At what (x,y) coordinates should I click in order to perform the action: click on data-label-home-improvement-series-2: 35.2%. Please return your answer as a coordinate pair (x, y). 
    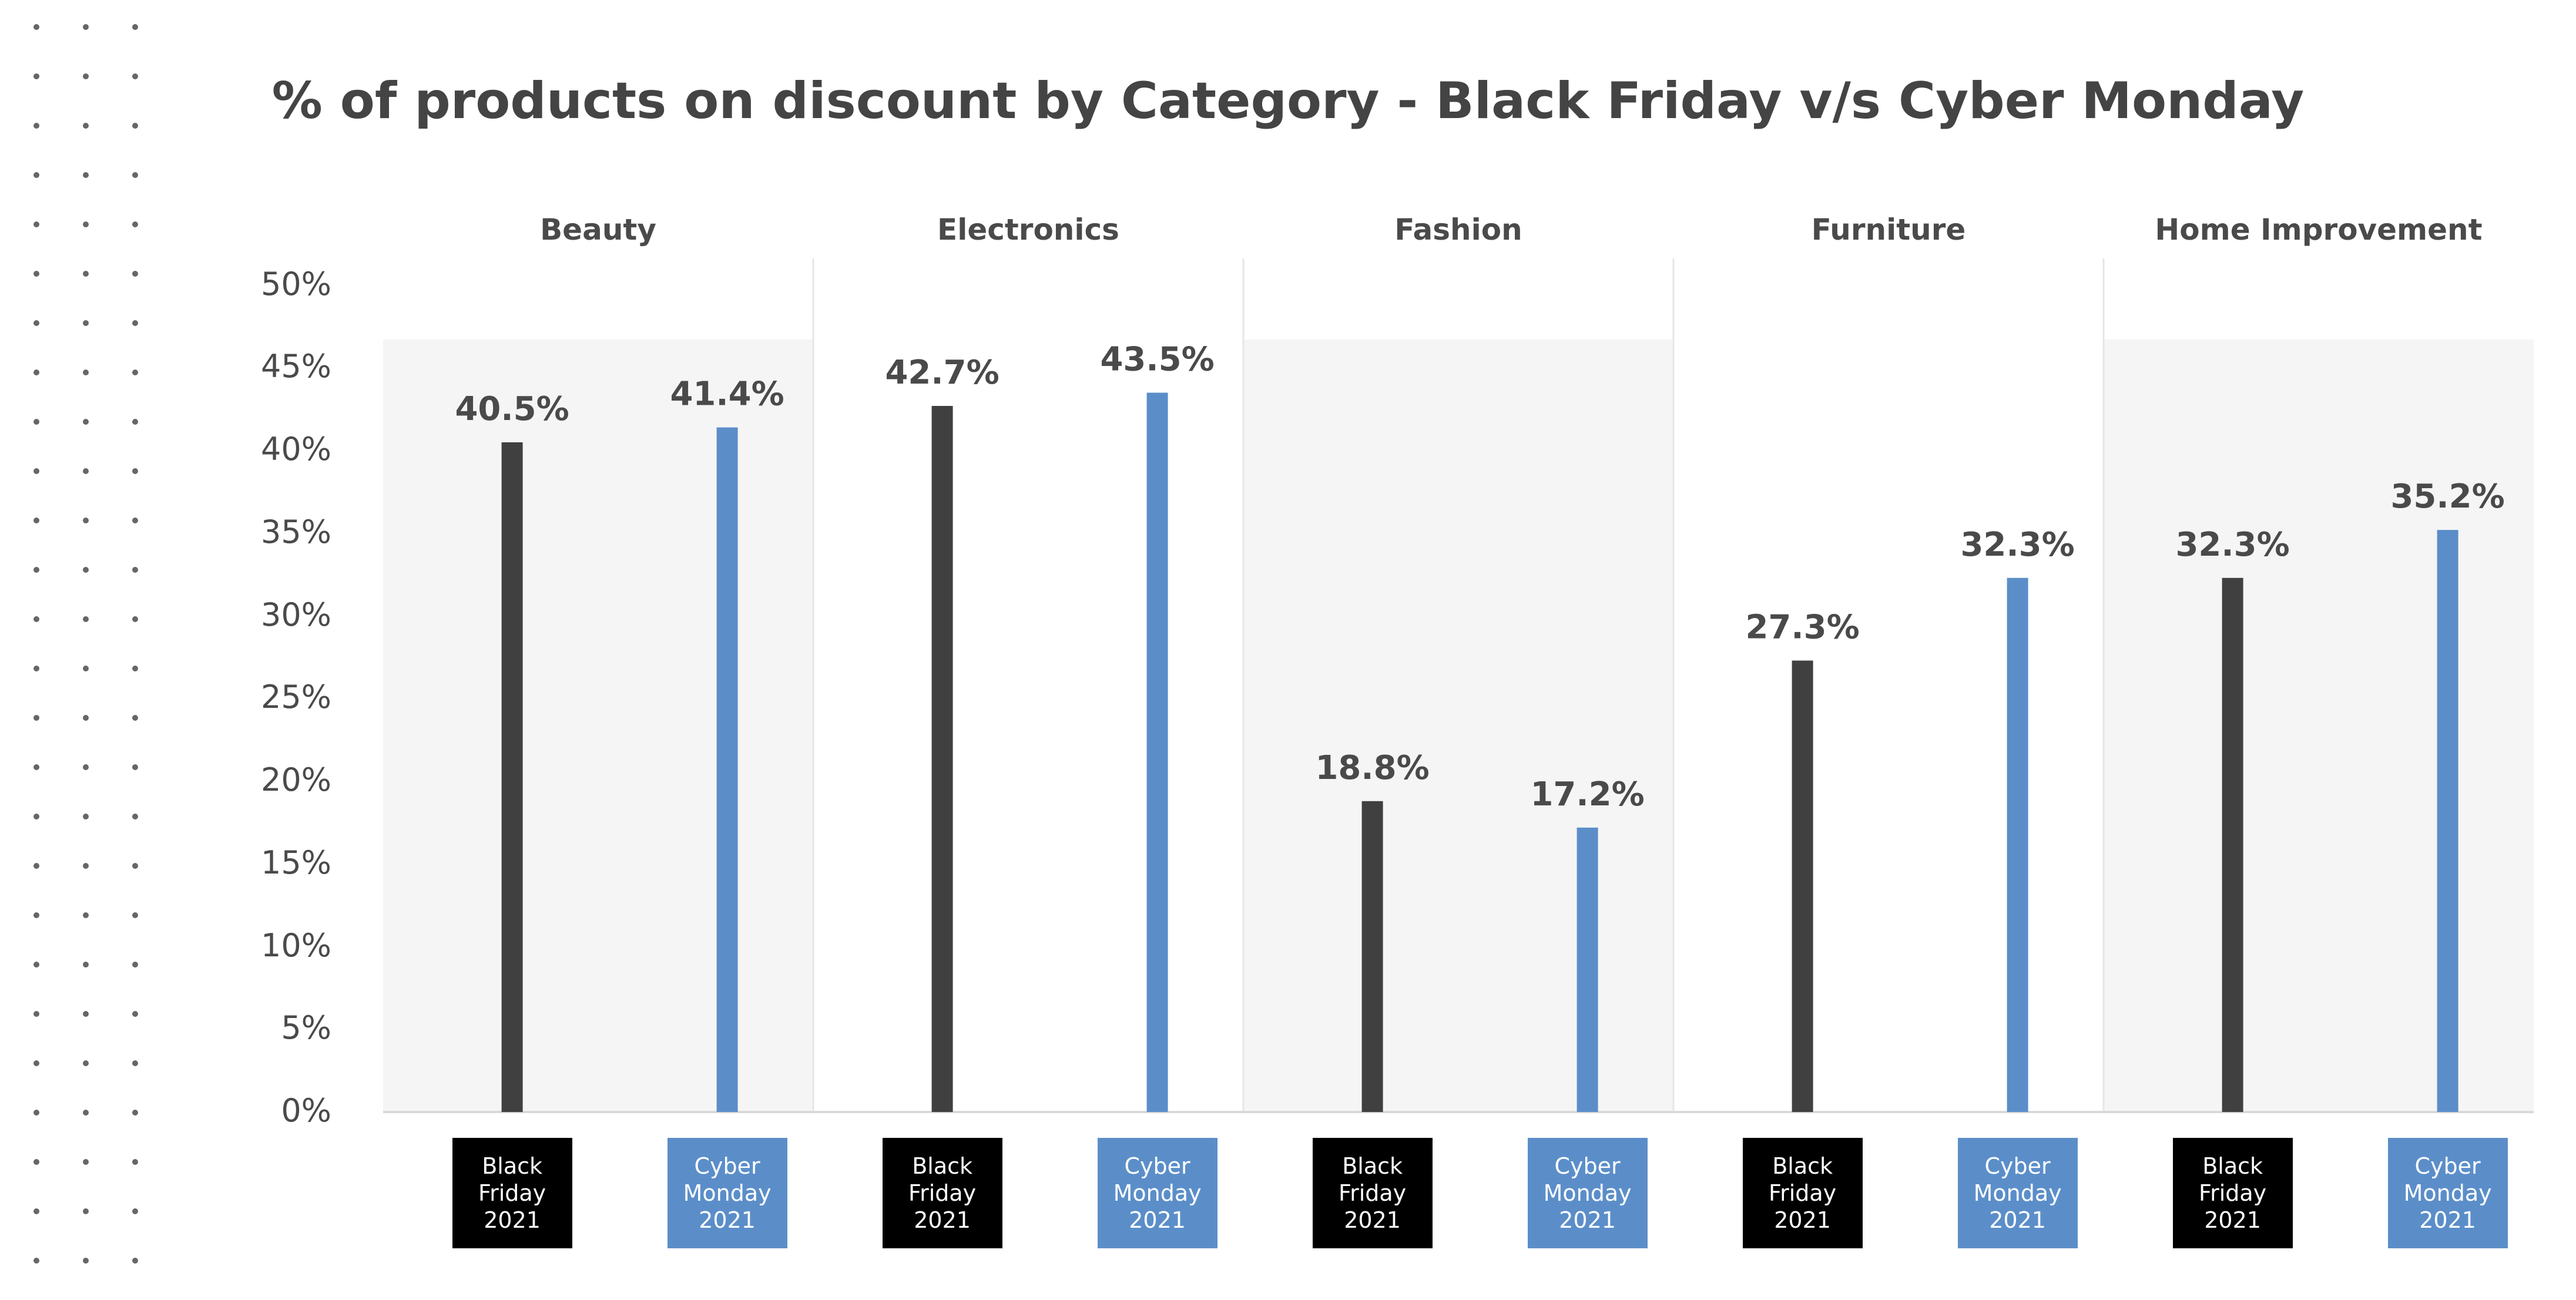
    Looking at the image, I should click on (2447, 497).